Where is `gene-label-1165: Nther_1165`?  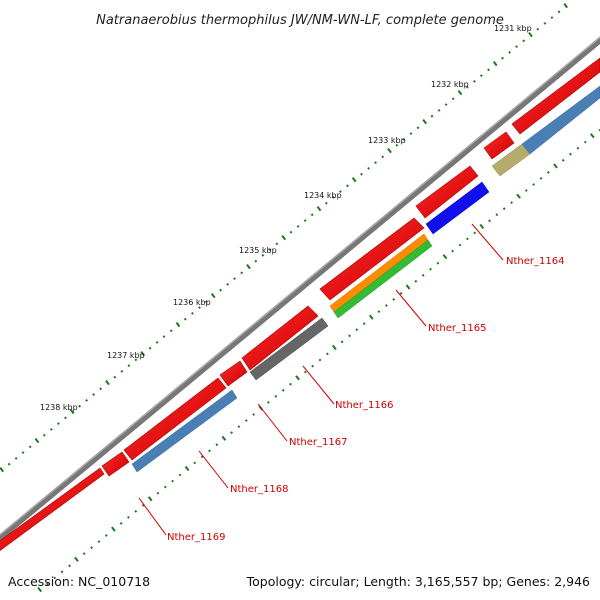
gene-label-1165: Nther_1165 is located at coordinates (457, 328).